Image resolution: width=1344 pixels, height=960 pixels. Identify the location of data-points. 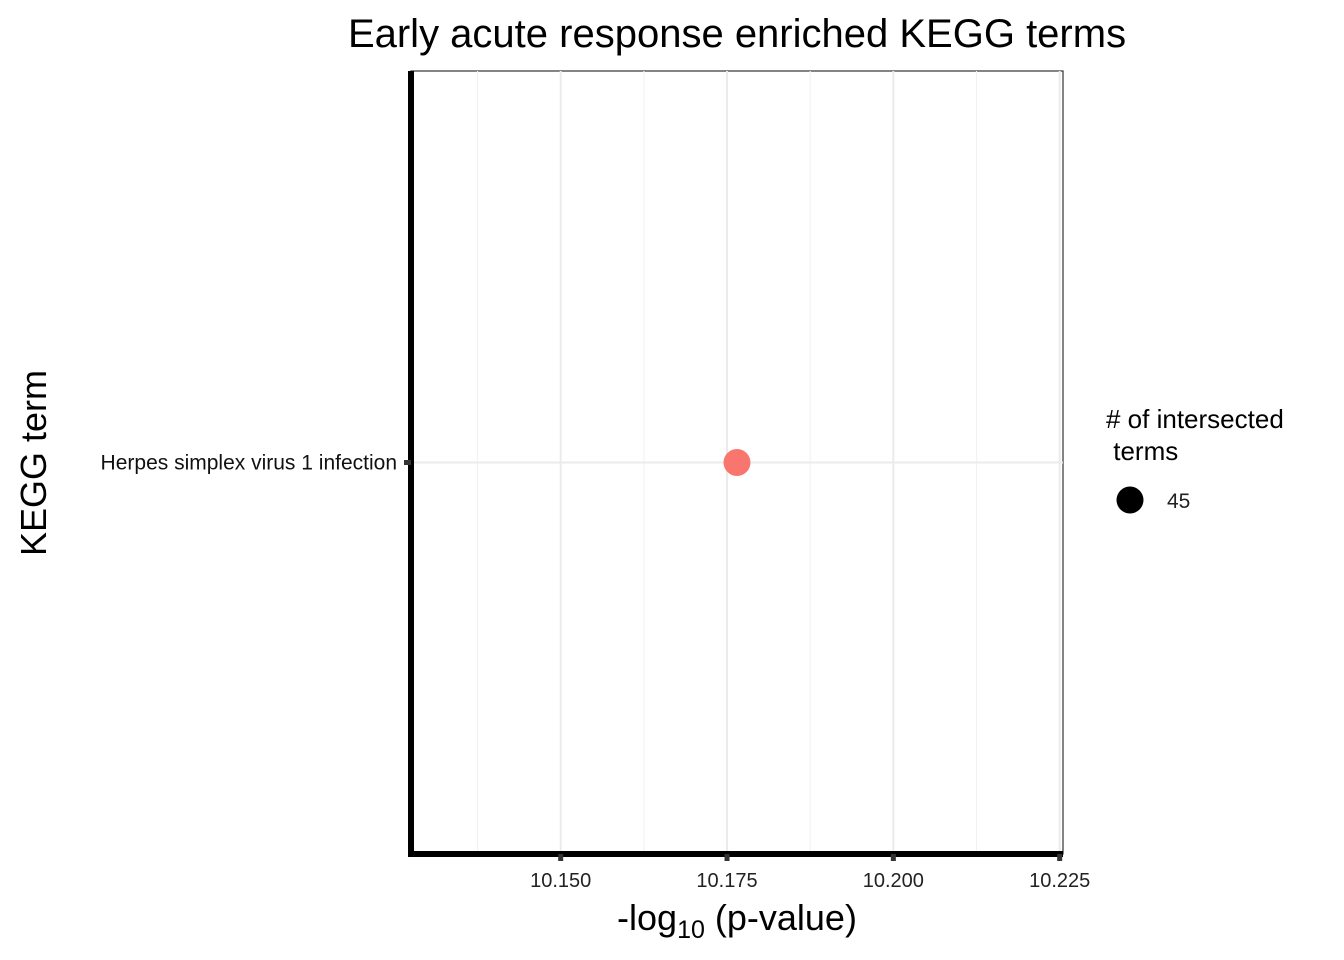
(737, 462).